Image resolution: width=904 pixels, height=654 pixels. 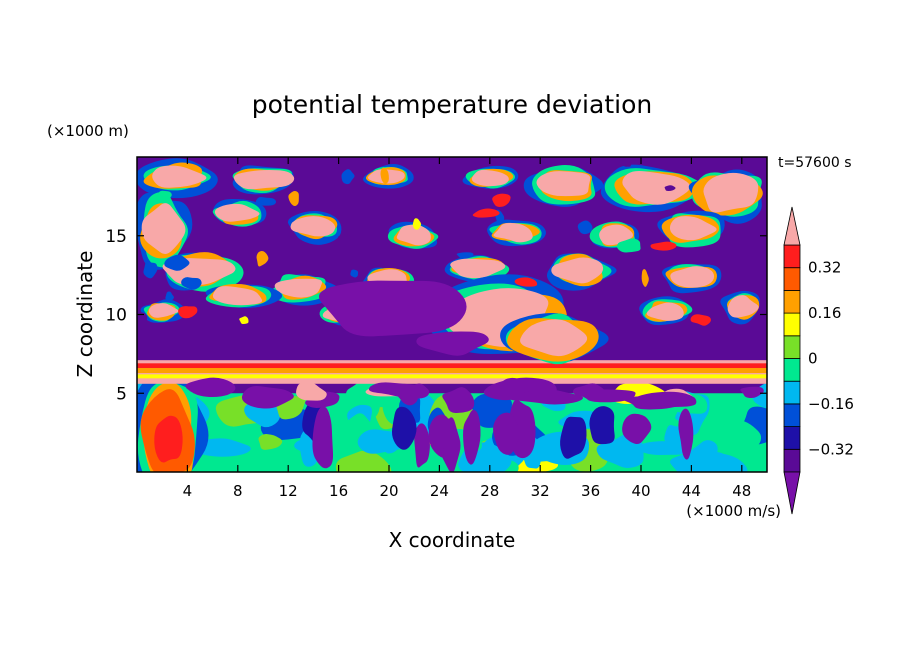 I want to click on x-tick-label: 24, so click(x=439, y=491).